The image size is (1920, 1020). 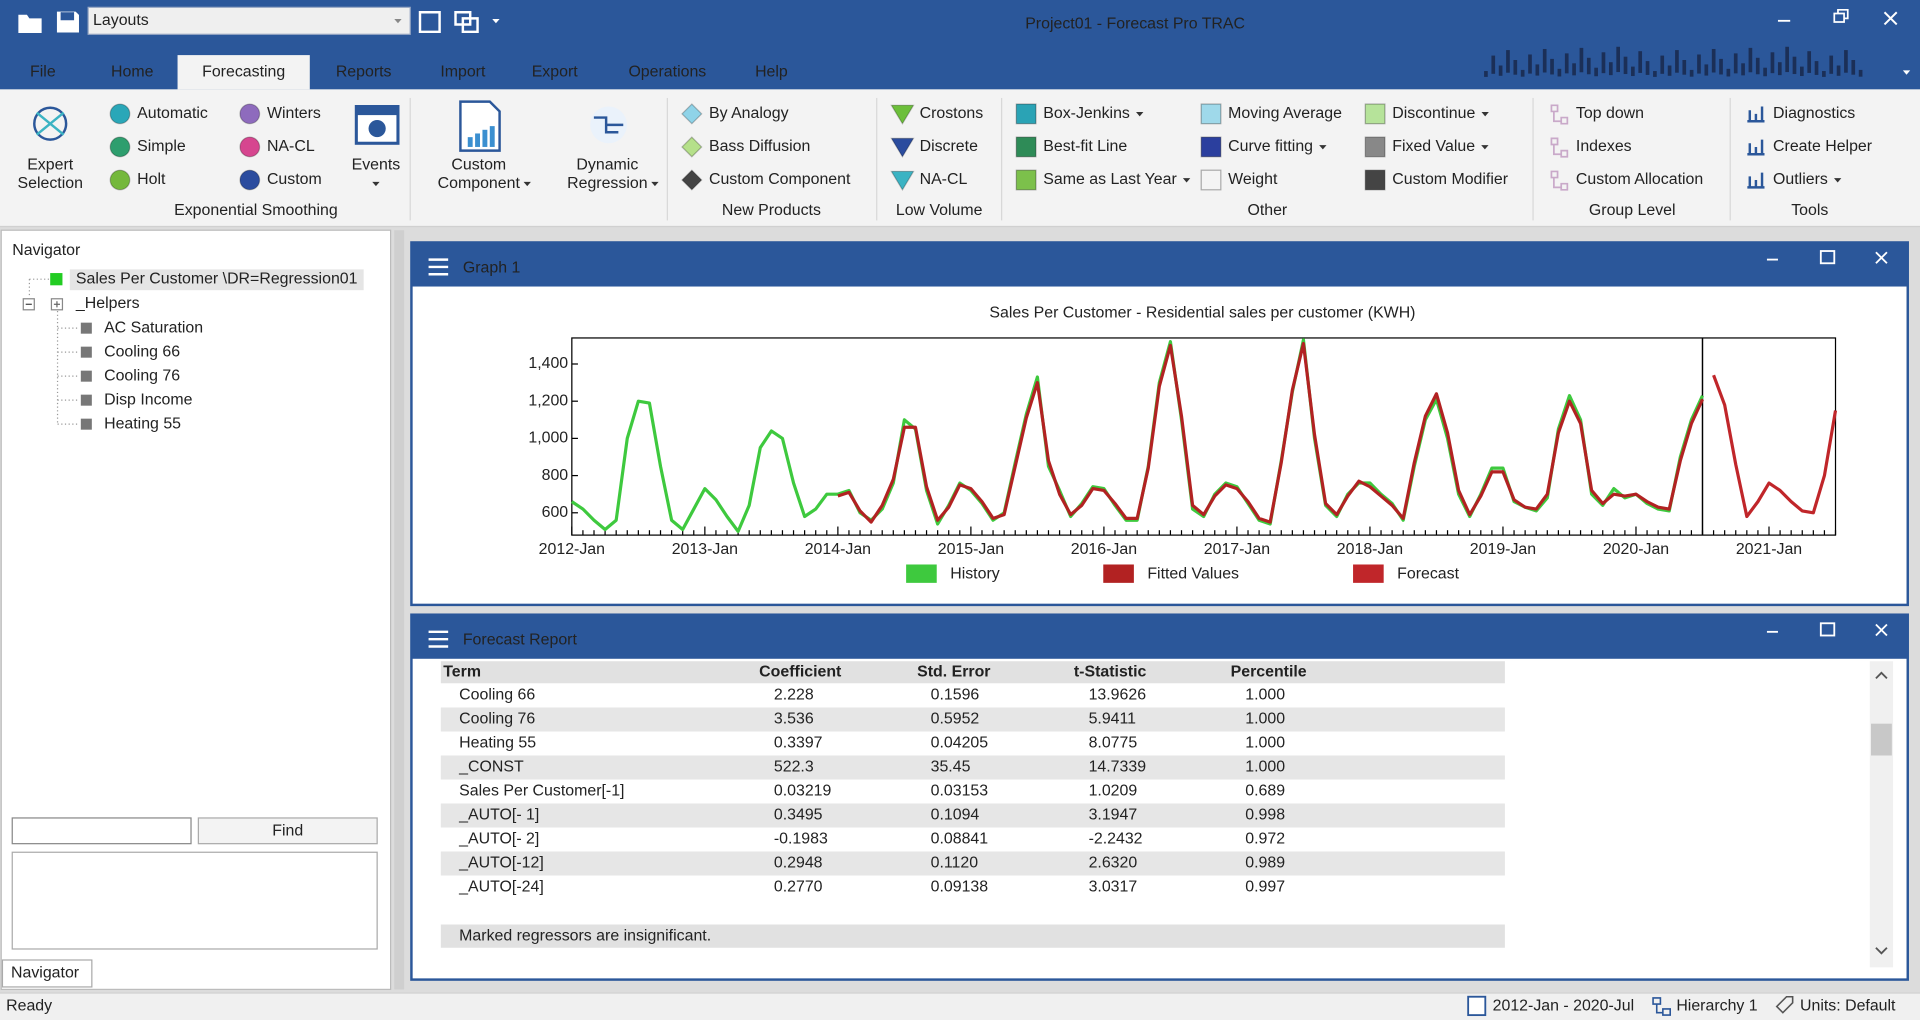 I want to click on tree-item: Heating 55, so click(x=142, y=423).